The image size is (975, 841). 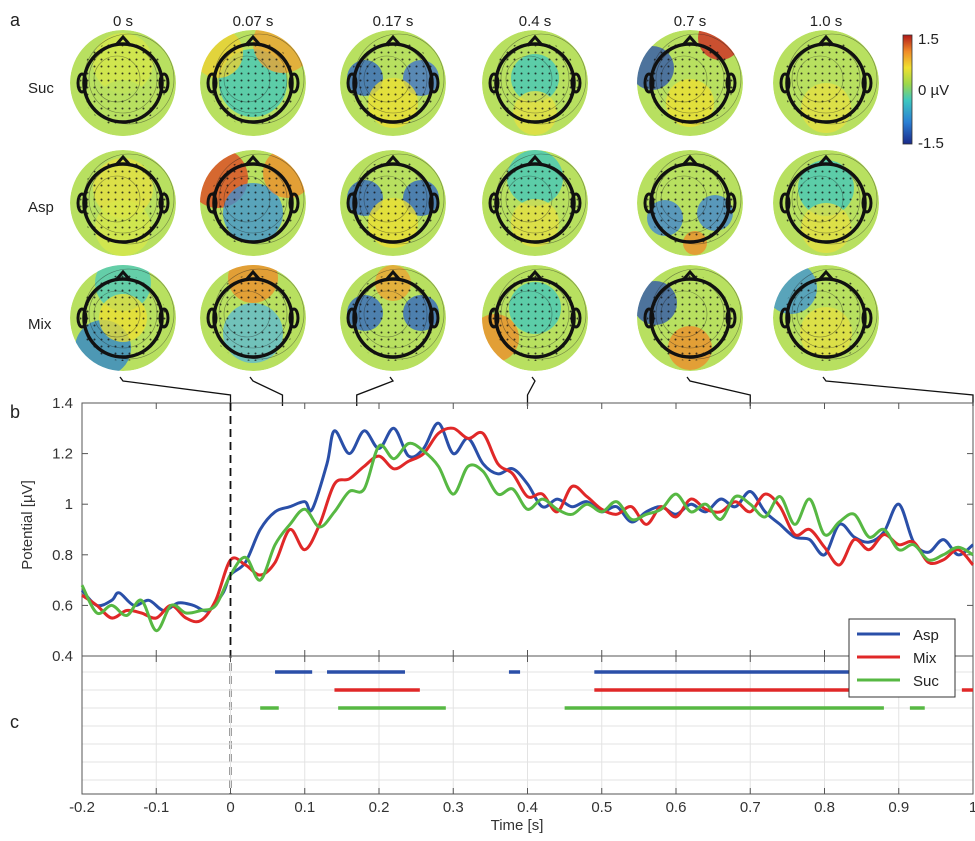 What do you see at coordinates (926, 681) in the screenshot?
I see `legend-label-suc: Suc` at bounding box center [926, 681].